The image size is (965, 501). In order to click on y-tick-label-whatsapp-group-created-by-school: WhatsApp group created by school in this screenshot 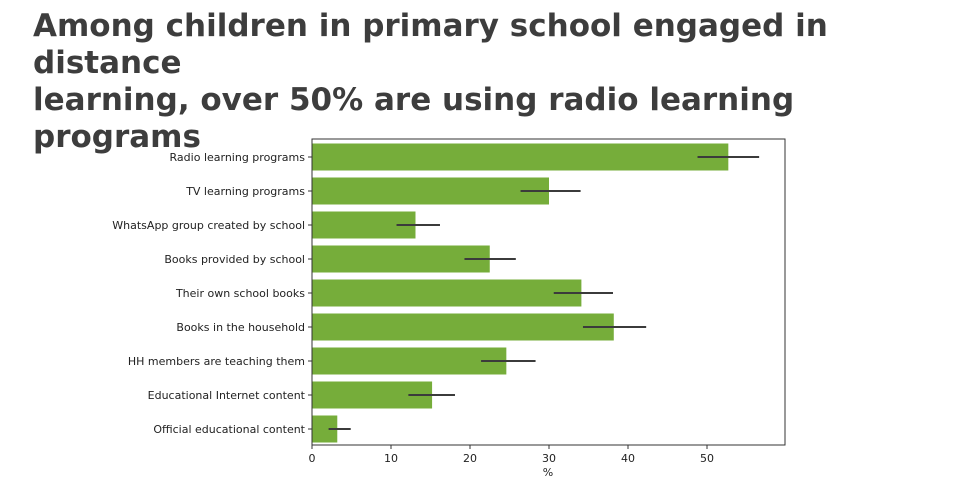, I will do `click(208, 225)`.